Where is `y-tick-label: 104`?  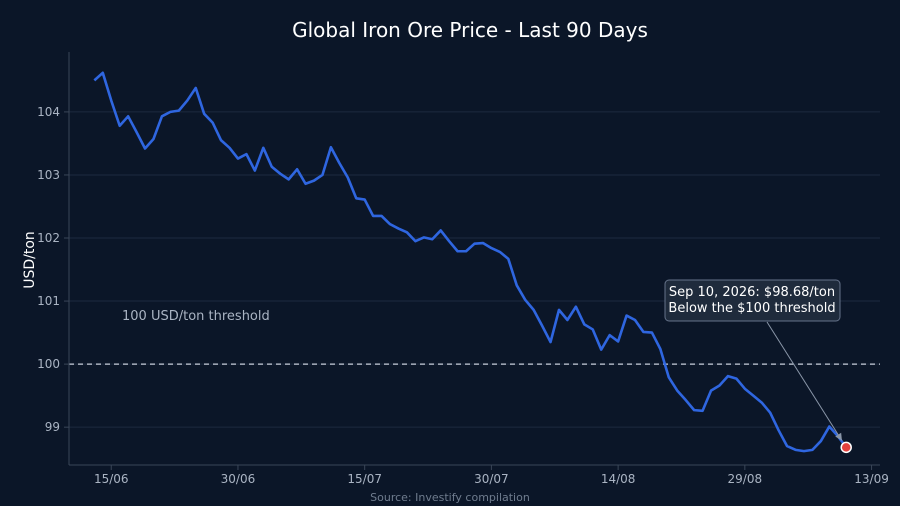 y-tick-label: 104 is located at coordinates (48, 112).